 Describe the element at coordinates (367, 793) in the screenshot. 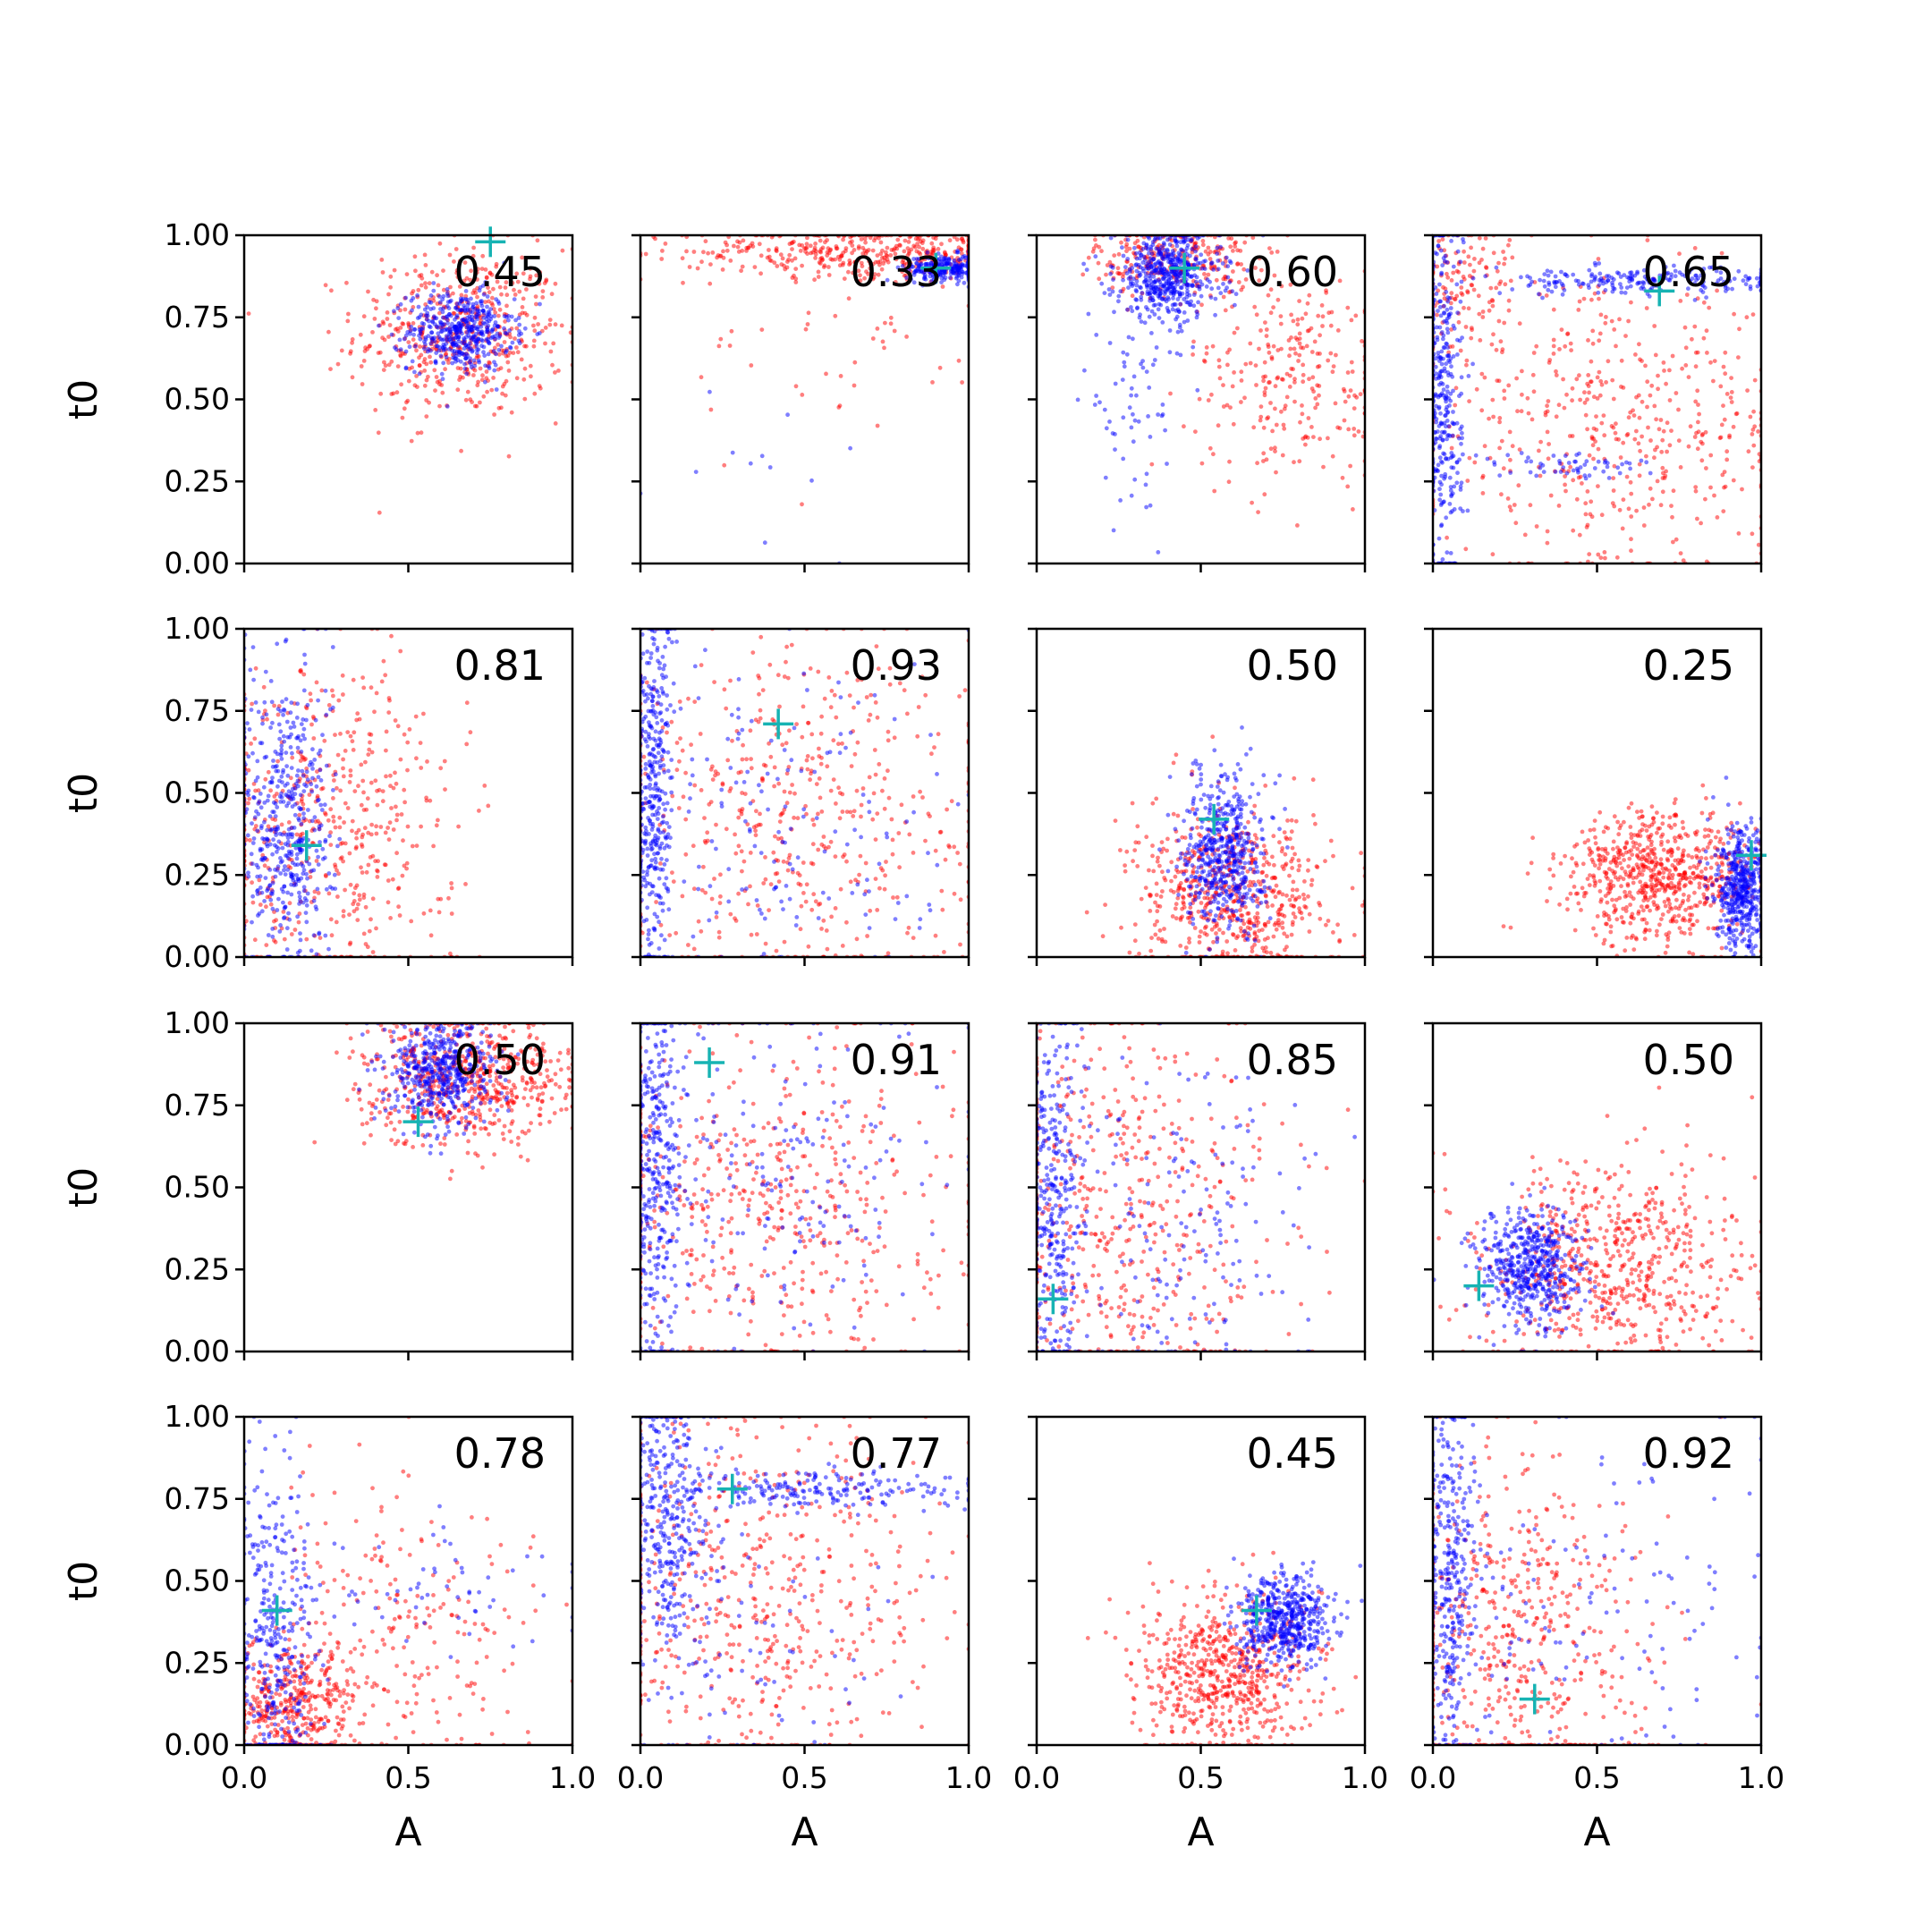

I see `scatter-points` at that location.